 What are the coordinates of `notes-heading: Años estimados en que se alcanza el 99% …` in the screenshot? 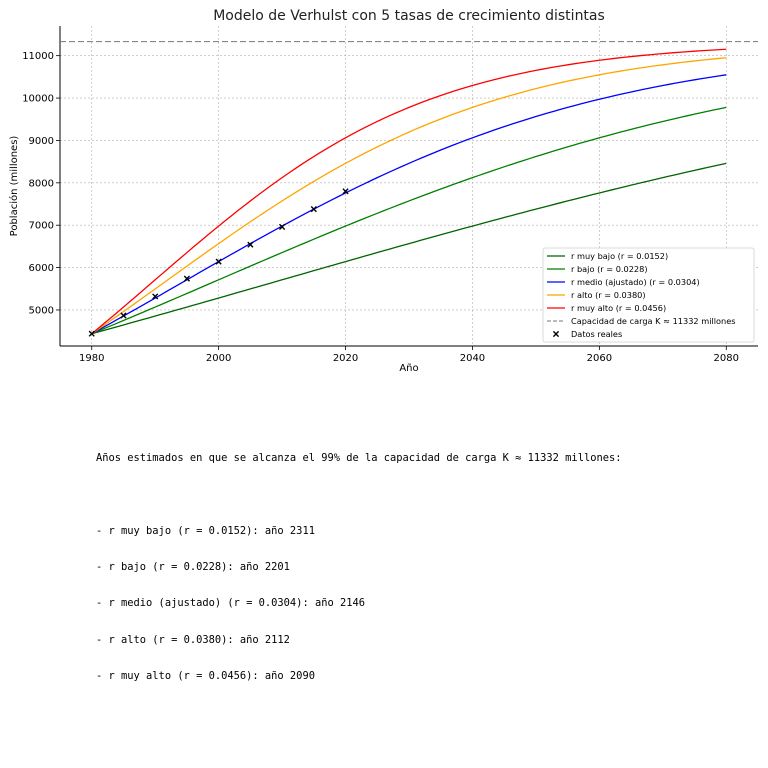 It's located at (359, 458).